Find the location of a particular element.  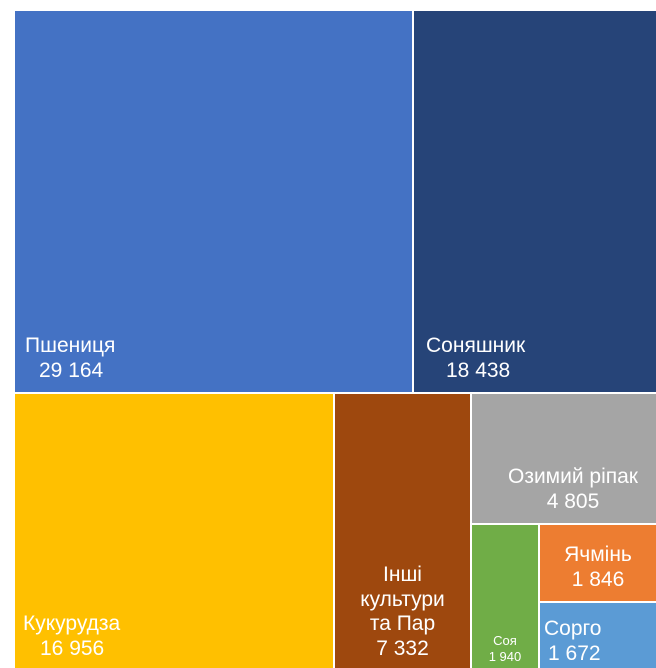

tile-other-crops: Інші культури та Пар 7 332 is located at coordinates (402, 531).